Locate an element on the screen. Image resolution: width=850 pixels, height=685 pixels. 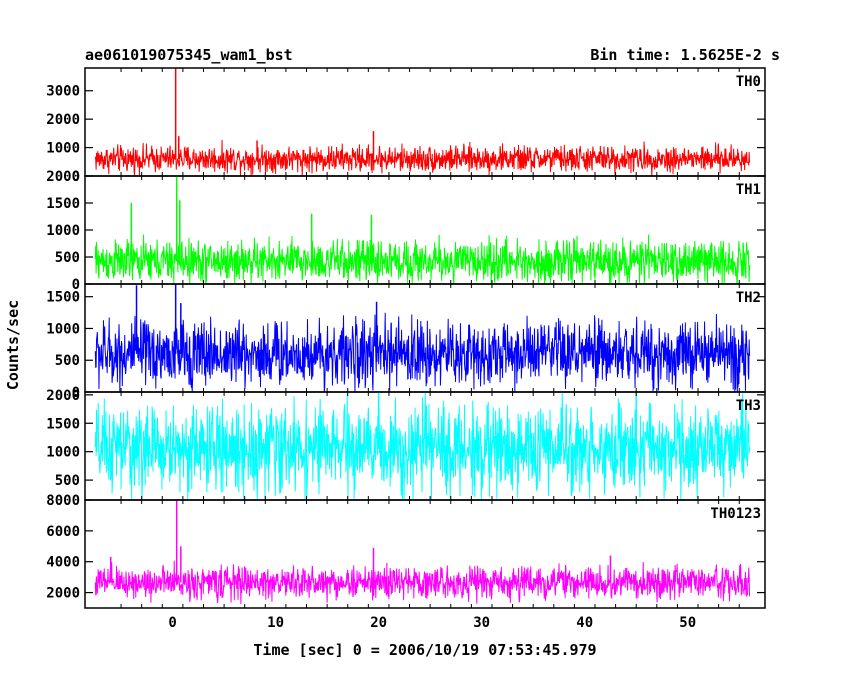
trace-th3 is located at coordinates (422, 446).